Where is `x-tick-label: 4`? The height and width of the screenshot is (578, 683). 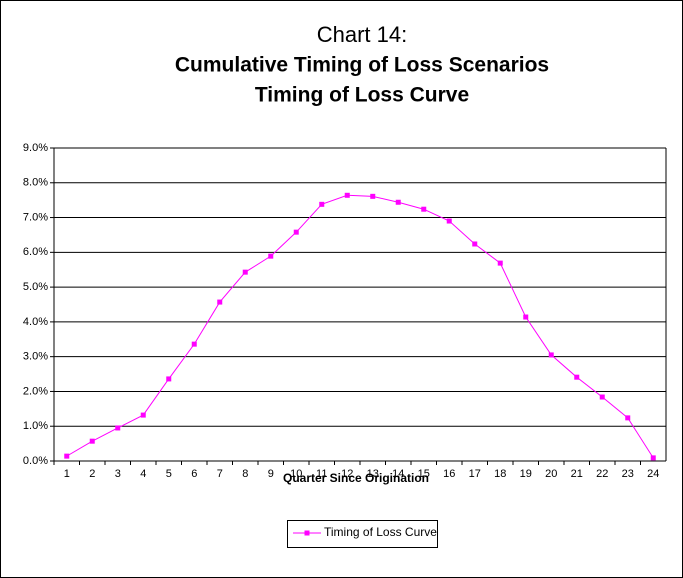 x-tick-label: 4 is located at coordinates (143, 474).